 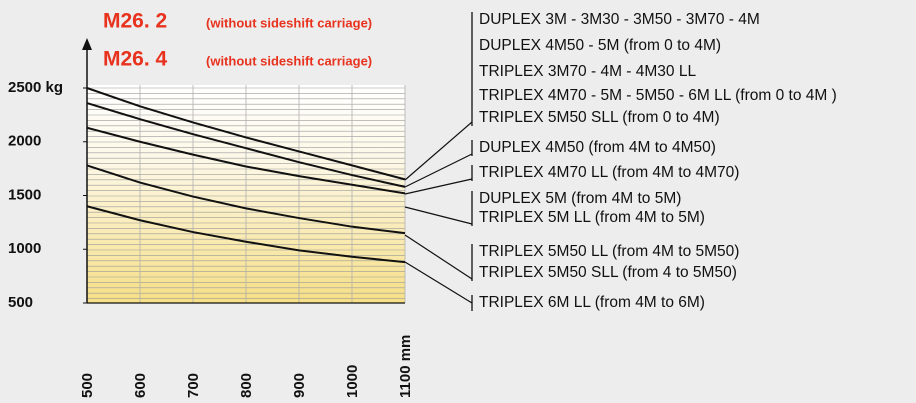 I want to click on legend-entry: DUPLEX 3M - 3M30 - 3M50 - 3M70 - 4M, so click(x=619, y=19).